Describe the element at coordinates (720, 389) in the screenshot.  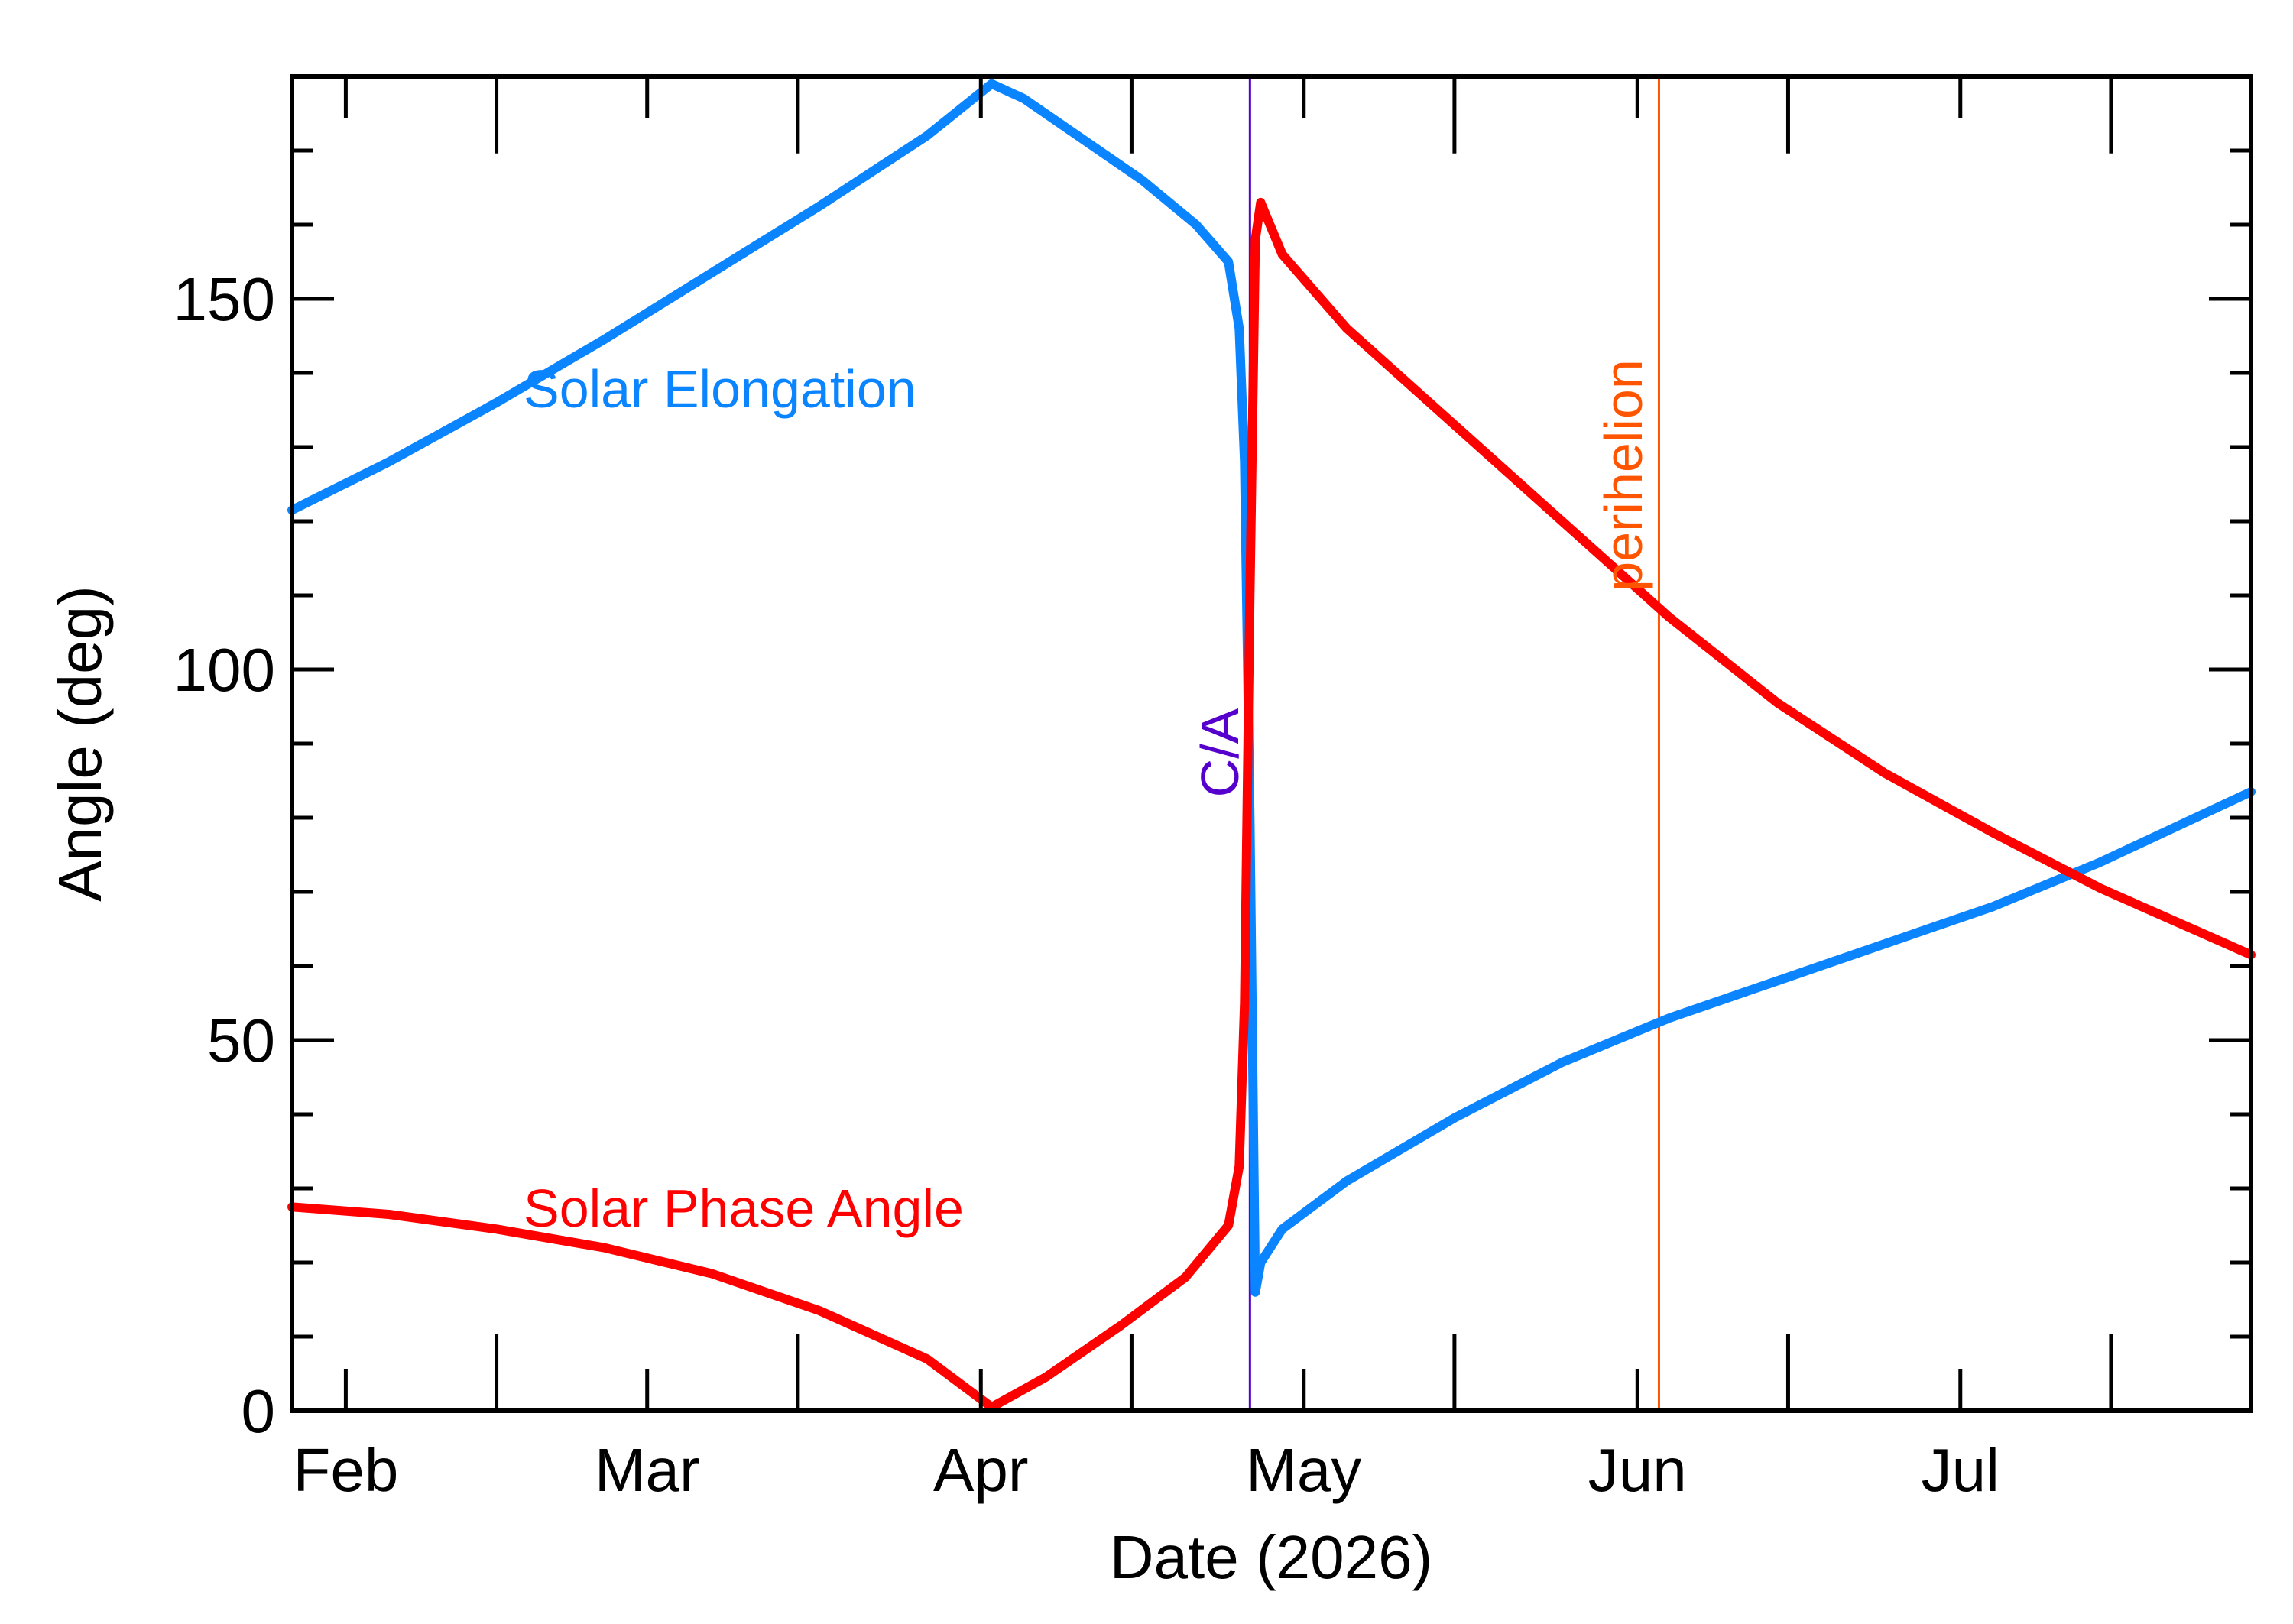
I see `annotation-solar-elongation: Solar Elongation` at that location.